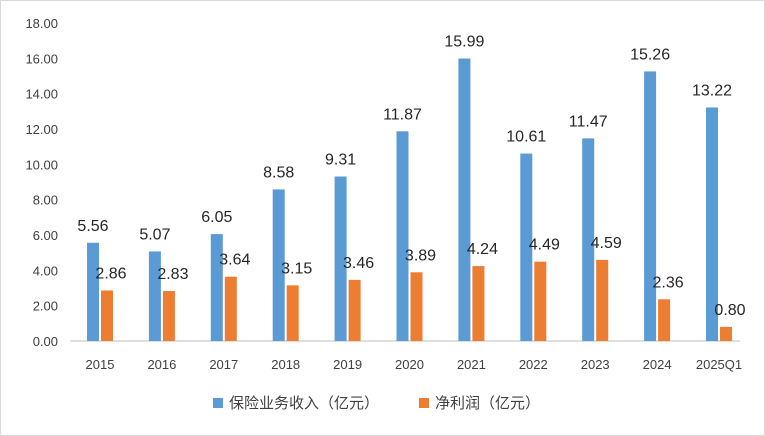 This screenshot has height=436, width=765. Describe the element at coordinates (304, 403) in the screenshot. I see `legend-label: 保险业务收入（亿元）` at that location.